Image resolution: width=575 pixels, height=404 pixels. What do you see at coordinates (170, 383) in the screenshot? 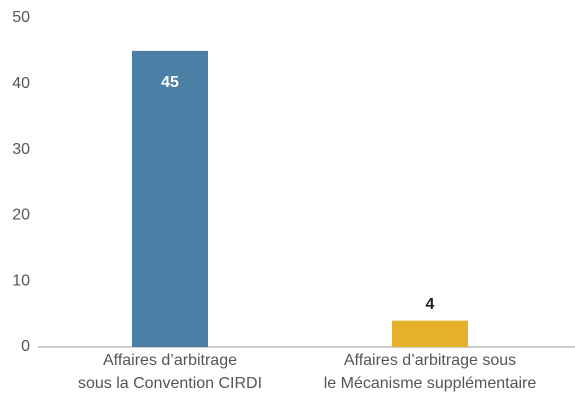
I see `x-tick-label: sous la Convention CIRDI` at bounding box center [170, 383].